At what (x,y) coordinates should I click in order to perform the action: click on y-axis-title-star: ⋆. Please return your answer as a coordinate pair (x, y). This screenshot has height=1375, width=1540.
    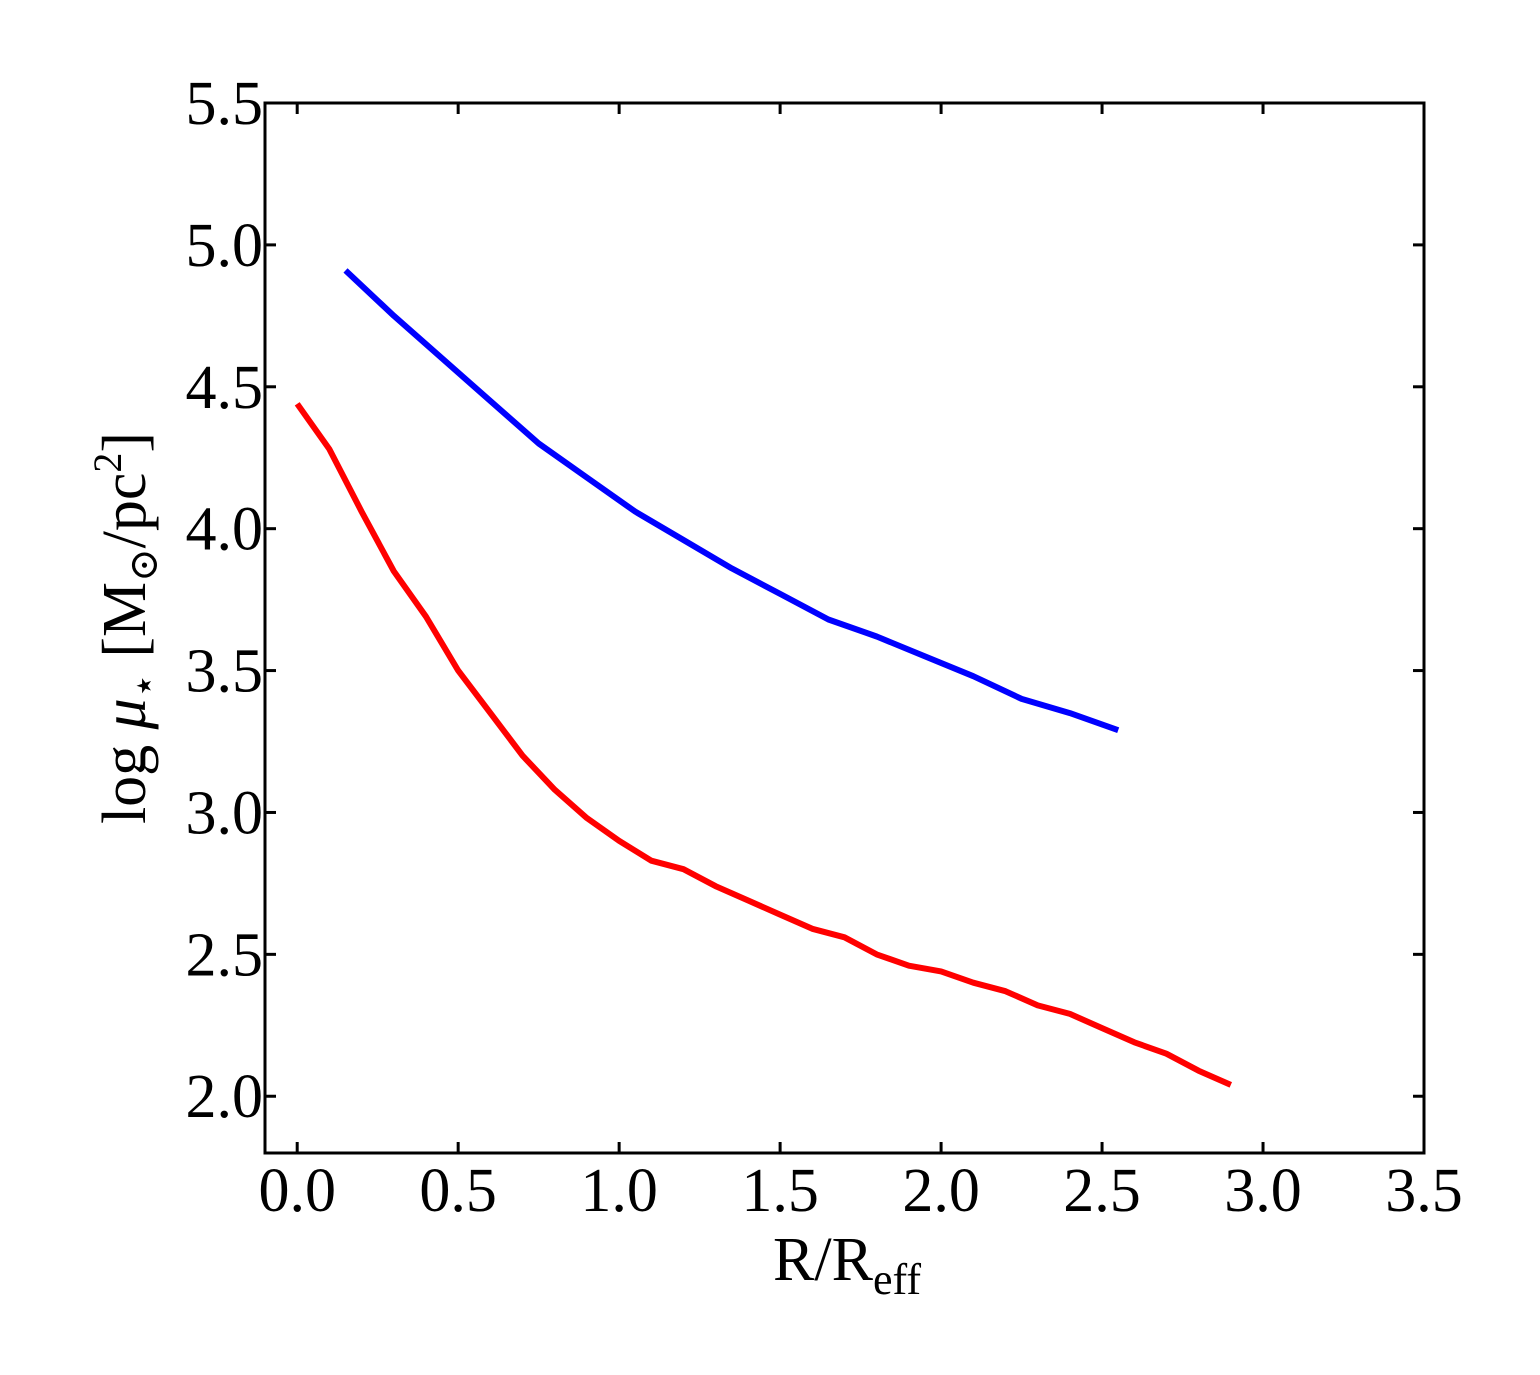
    Looking at the image, I should click on (143, 685).